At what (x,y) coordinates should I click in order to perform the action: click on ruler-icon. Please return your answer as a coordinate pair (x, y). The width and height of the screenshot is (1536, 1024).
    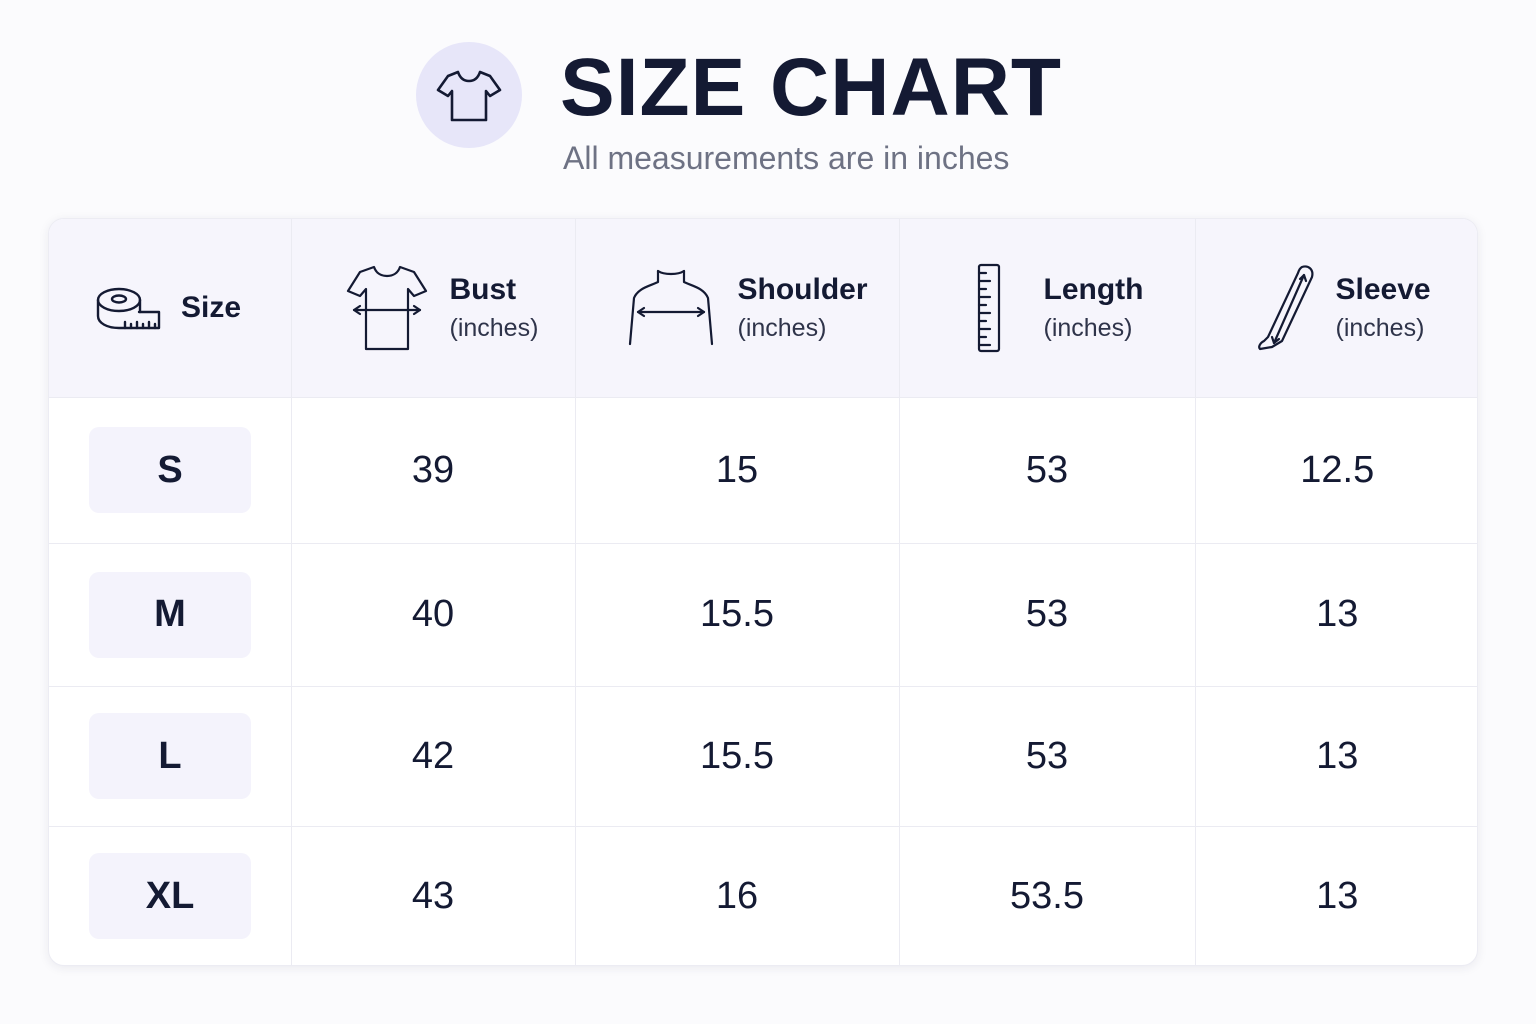
    Looking at the image, I should click on (988, 307).